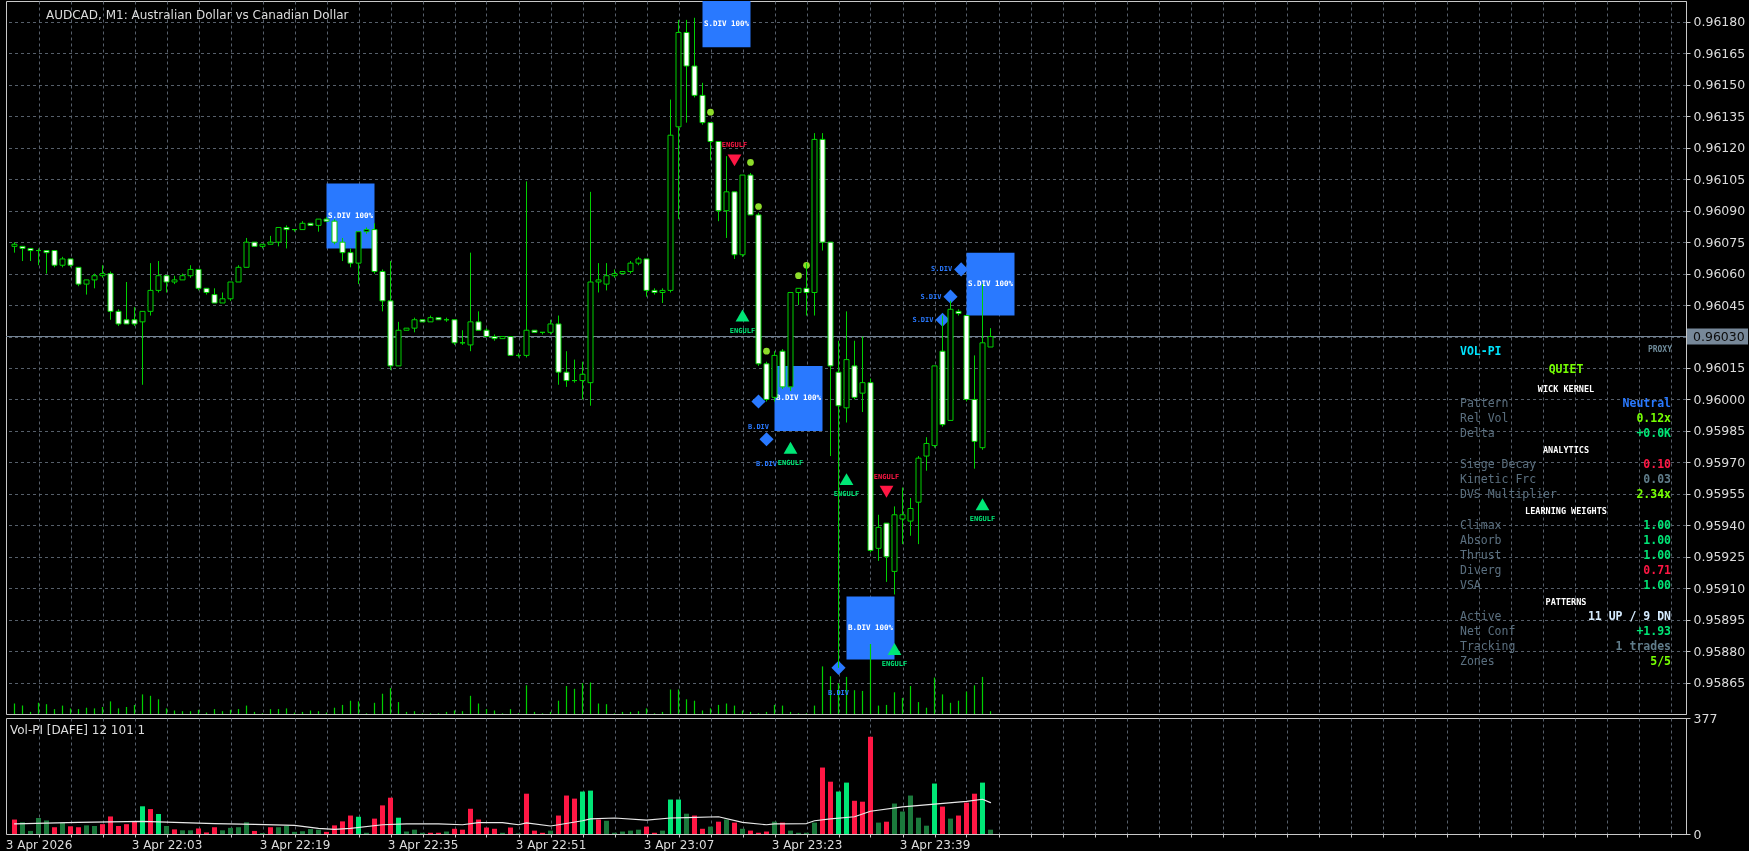  I want to click on text: 11 UP / 9 DN, so click(1629, 616).